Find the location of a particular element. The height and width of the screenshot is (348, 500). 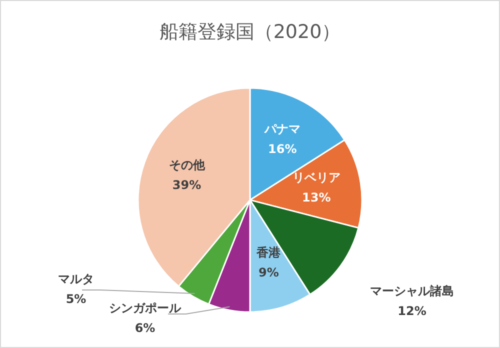

data-label: 6% is located at coordinates (145, 328).